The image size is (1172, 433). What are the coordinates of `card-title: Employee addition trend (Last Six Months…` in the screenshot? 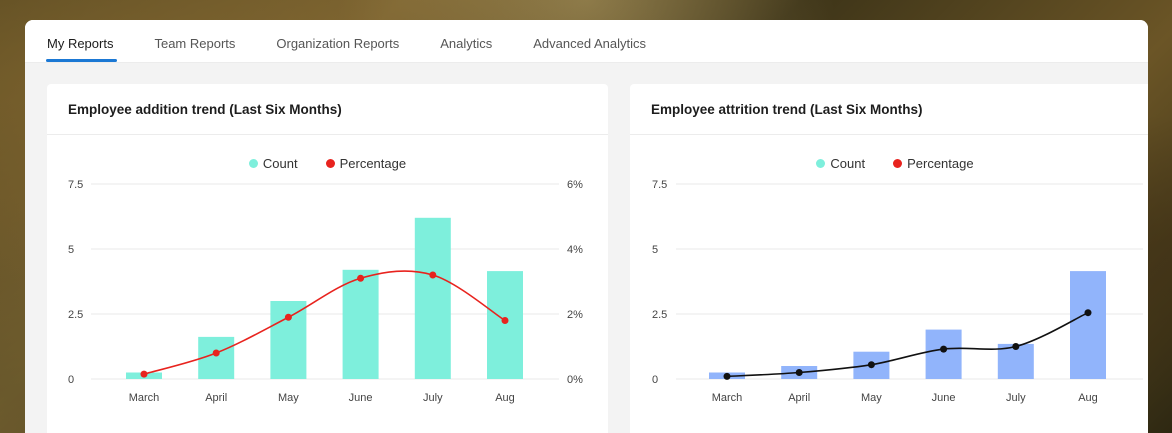 It's located at (327, 109).